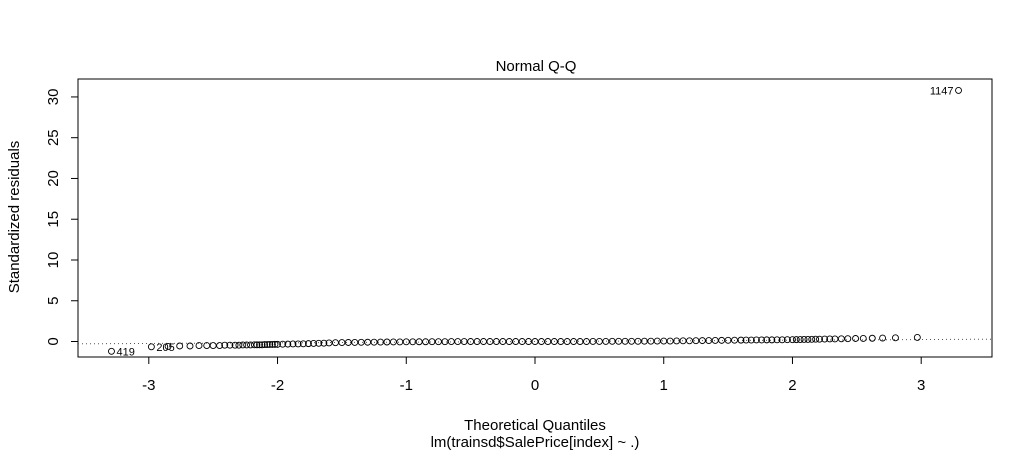  Describe the element at coordinates (535, 442) in the screenshot. I see `model-formula-caption: lm(trainsd$SalePrice[index] ~ .)` at that location.